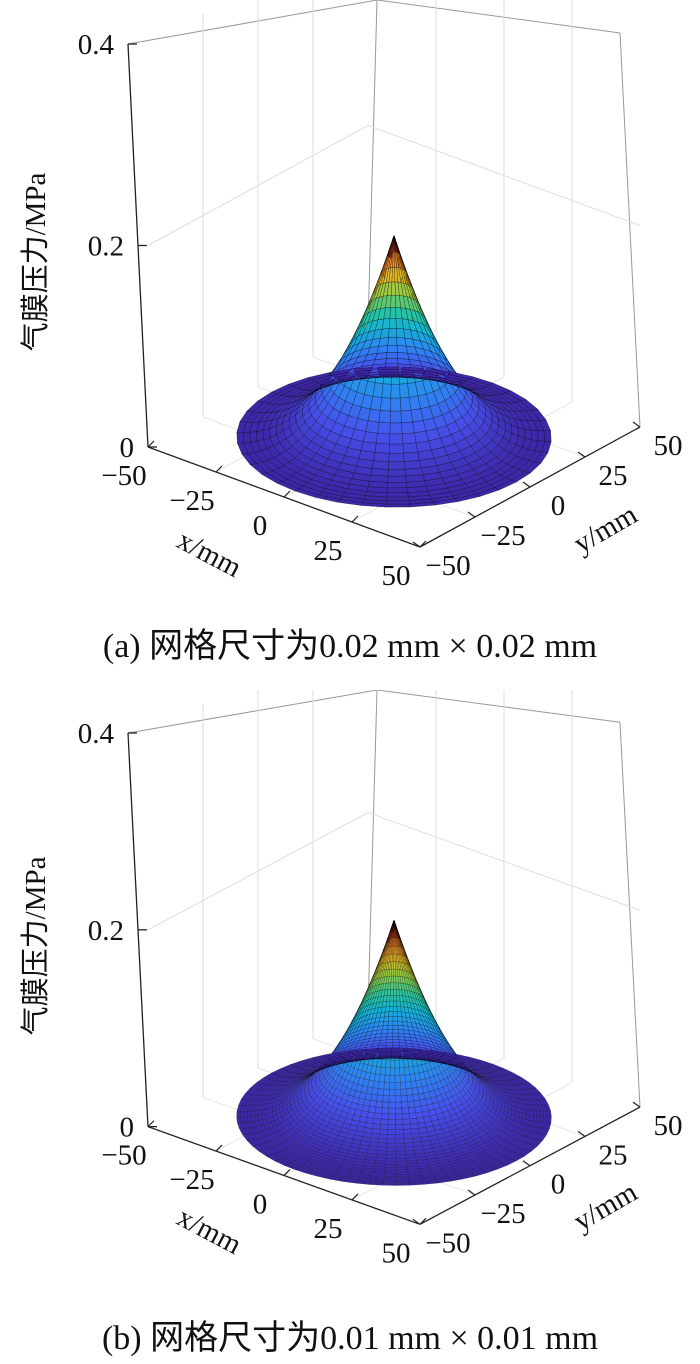  What do you see at coordinates (394, 185) in the screenshot?
I see `grid-line` at bounding box center [394, 185].